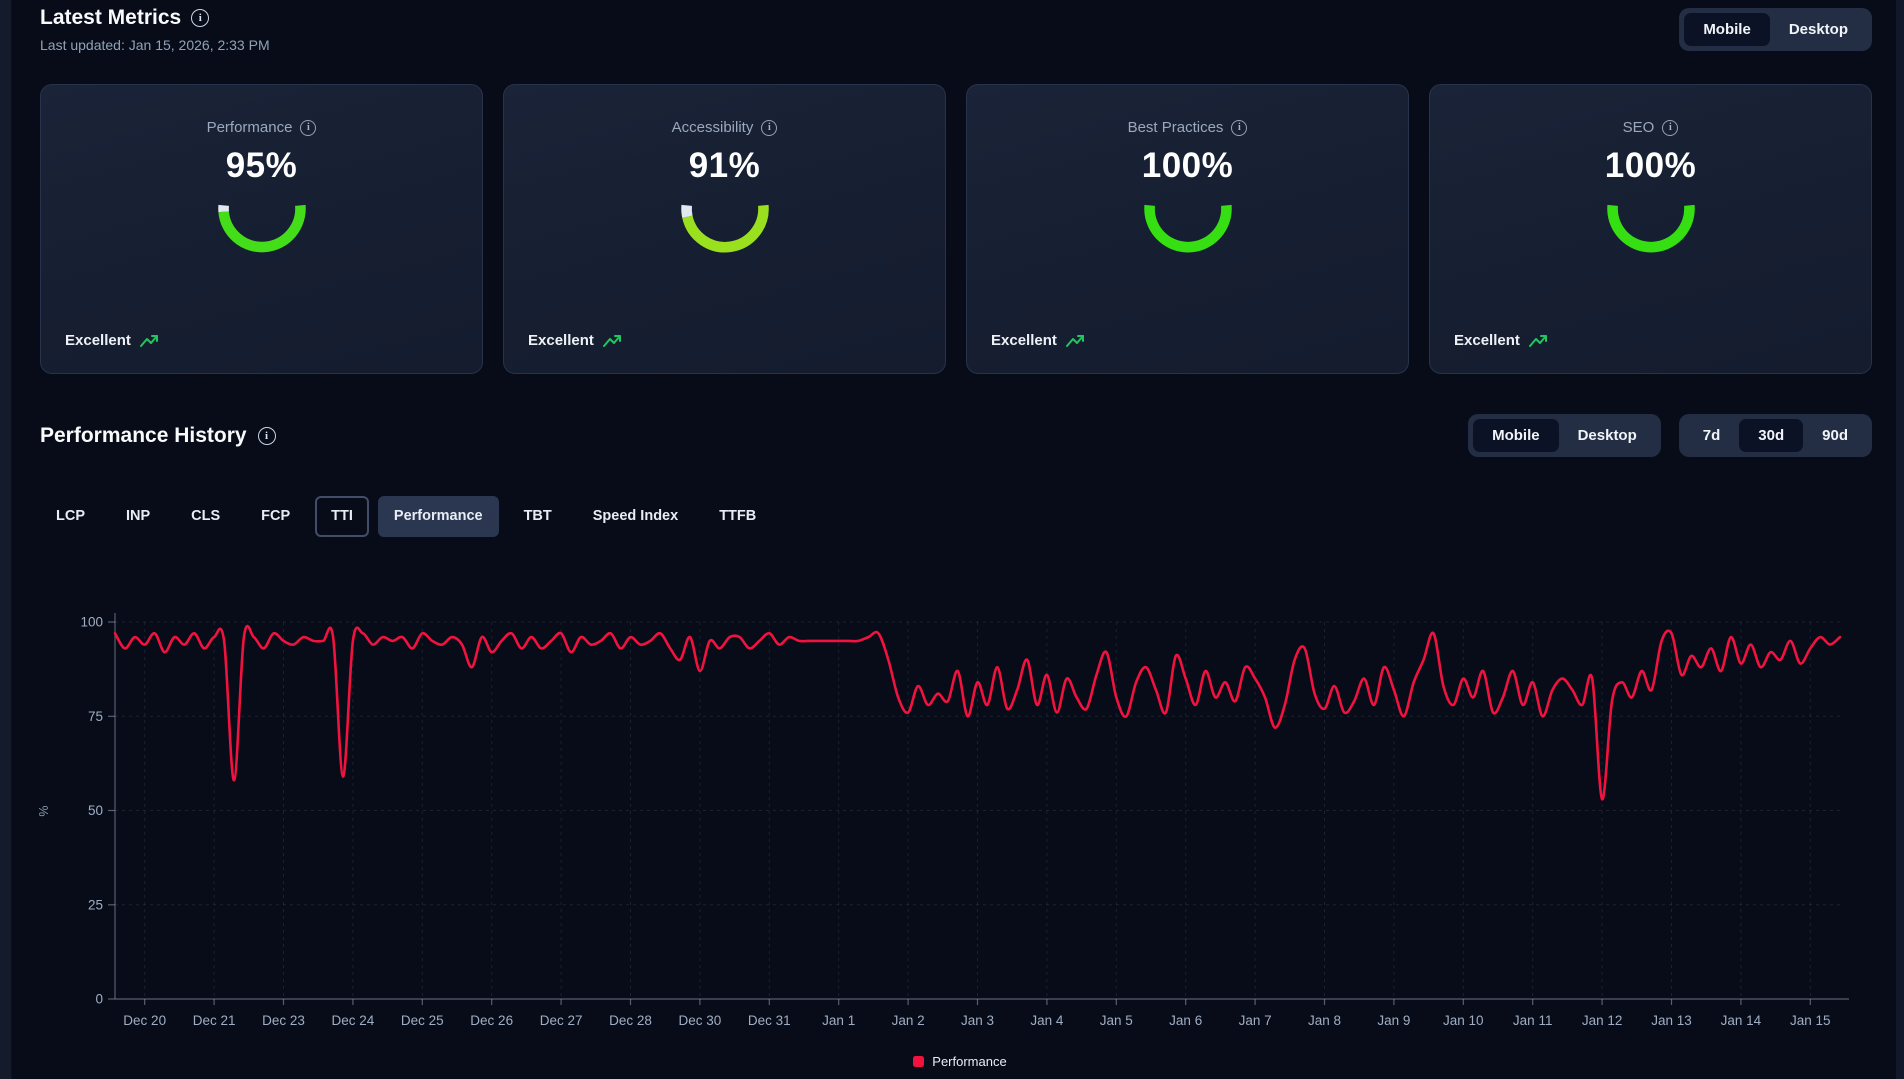  Describe the element at coordinates (422, 1020) in the screenshot. I see `svg-text: Dec 25` at that location.